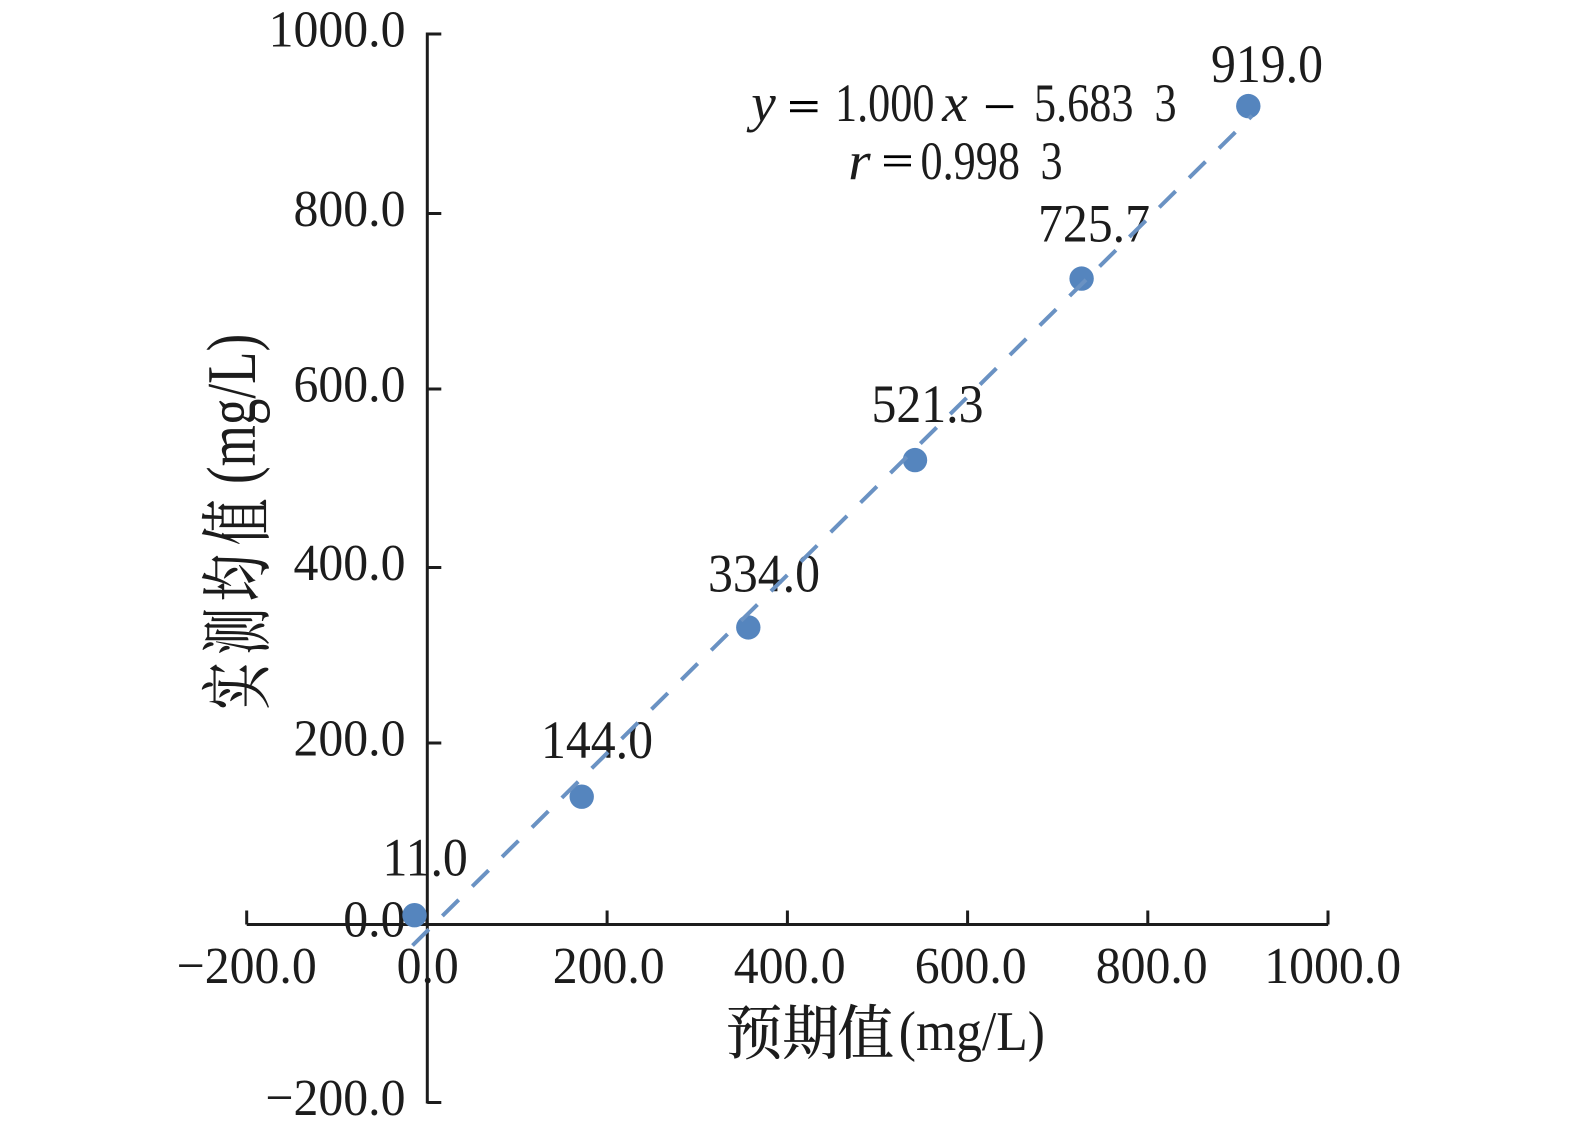 The image size is (1575, 1138). I want to click on svg-text: 521.3, so click(927, 404).